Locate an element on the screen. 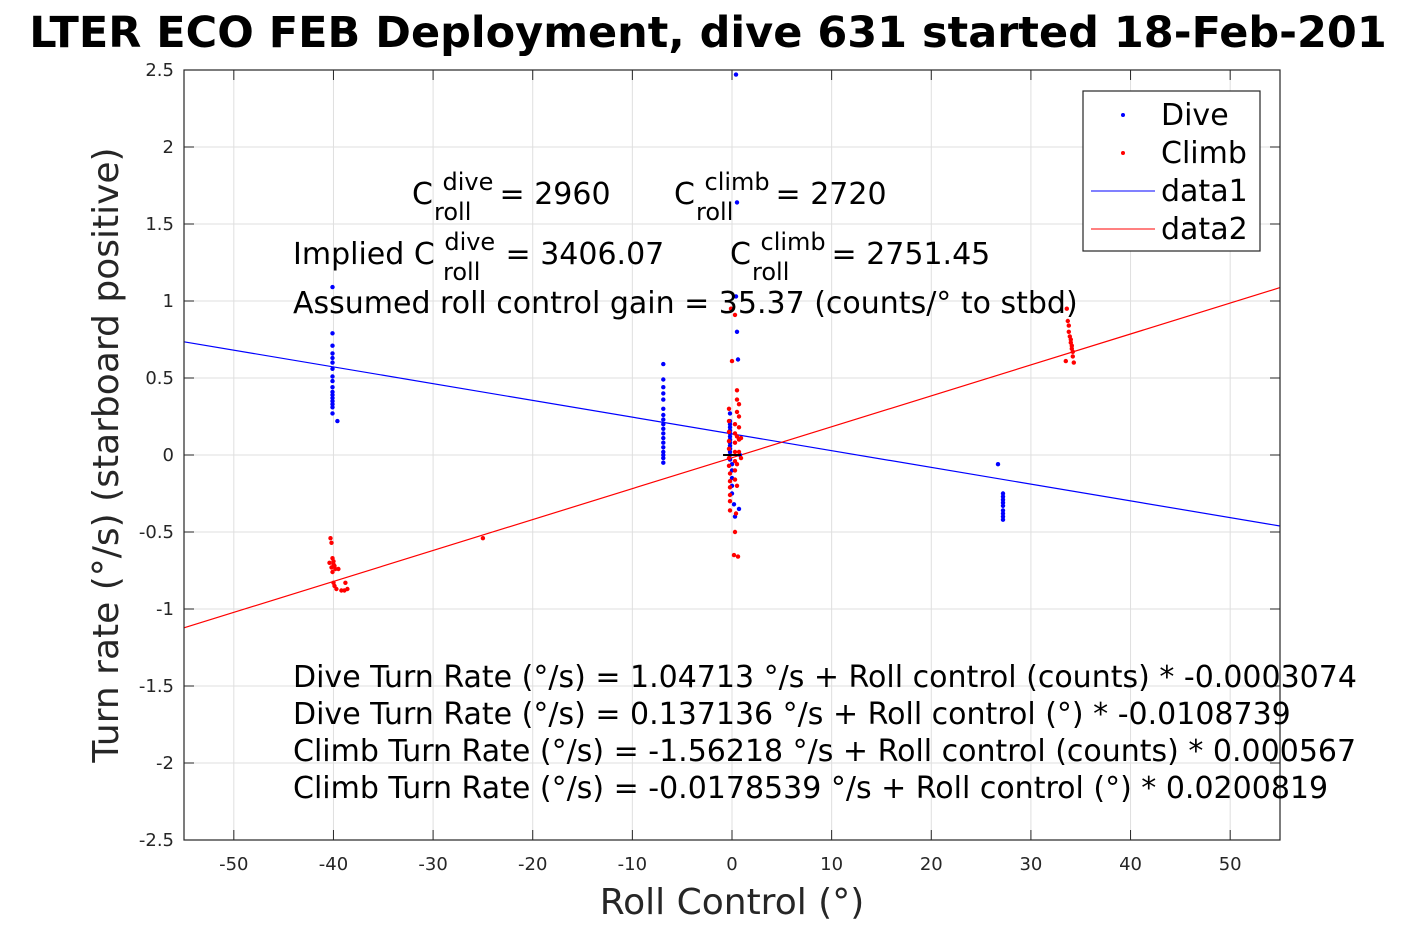 This screenshot has height=949, width=1417. legend-marker-dive is located at coordinates (1123, 115).